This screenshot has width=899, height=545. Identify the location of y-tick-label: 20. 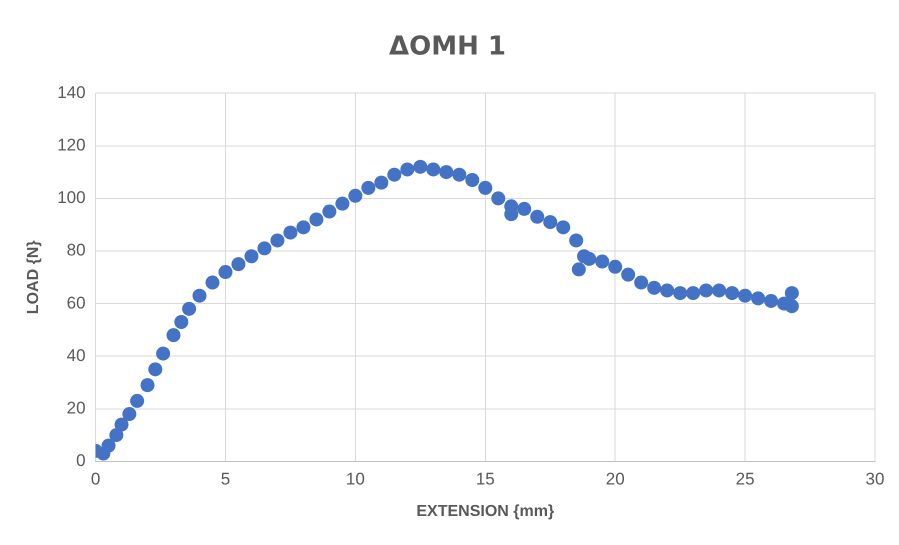
(76, 408).